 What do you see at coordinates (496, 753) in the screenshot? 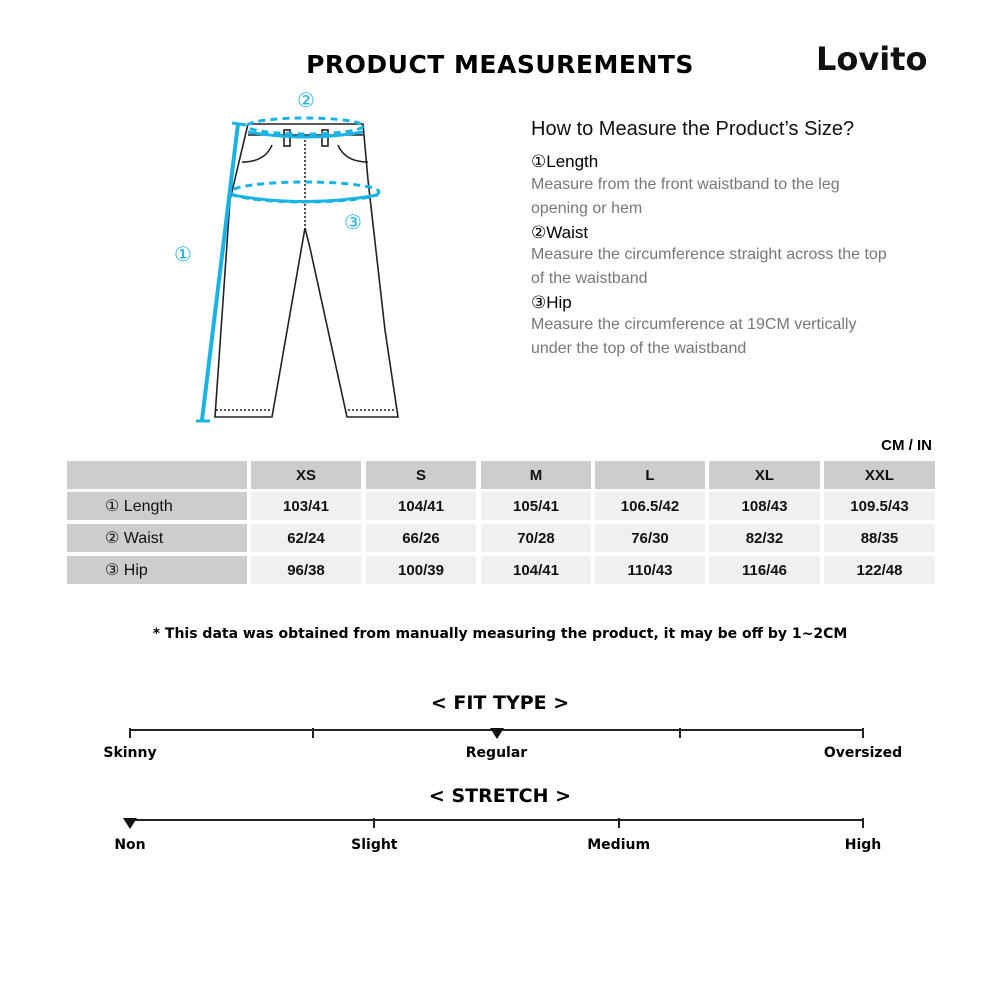
I see `scale-label: Regular` at bounding box center [496, 753].